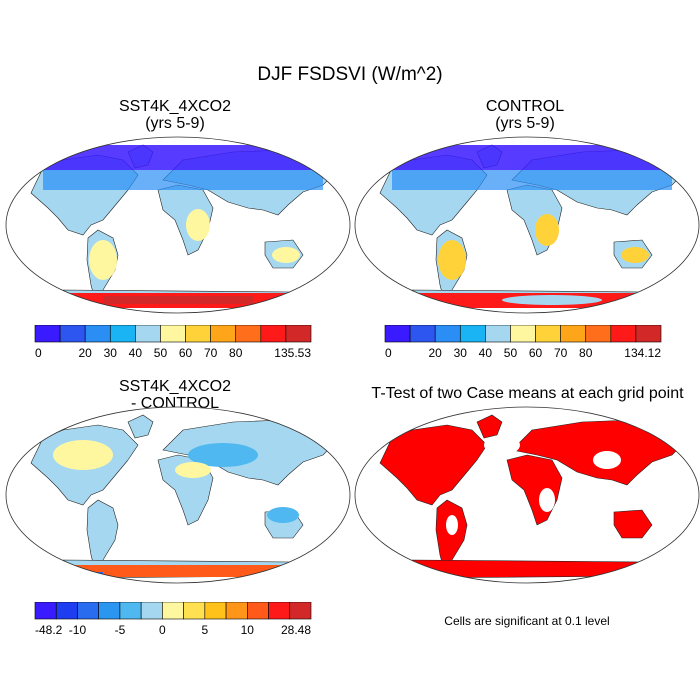 The width and height of the screenshot is (700, 700). What do you see at coordinates (525, 106) in the screenshot?
I see `panel-title: CONTROL` at bounding box center [525, 106].